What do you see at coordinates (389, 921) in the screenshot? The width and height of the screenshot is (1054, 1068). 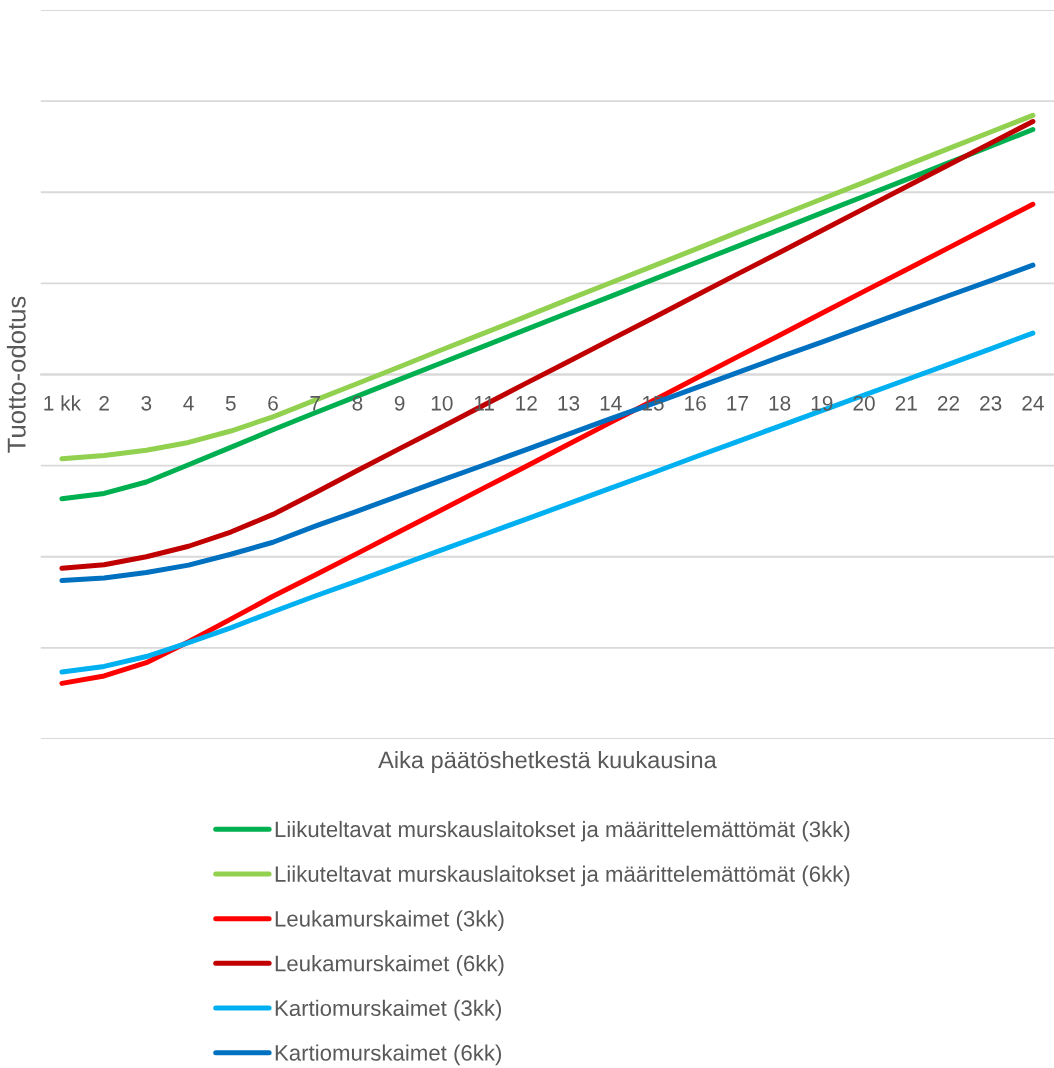 I see `legend-label: Leukamurskaimet (3kk)` at bounding box center [389, 921].